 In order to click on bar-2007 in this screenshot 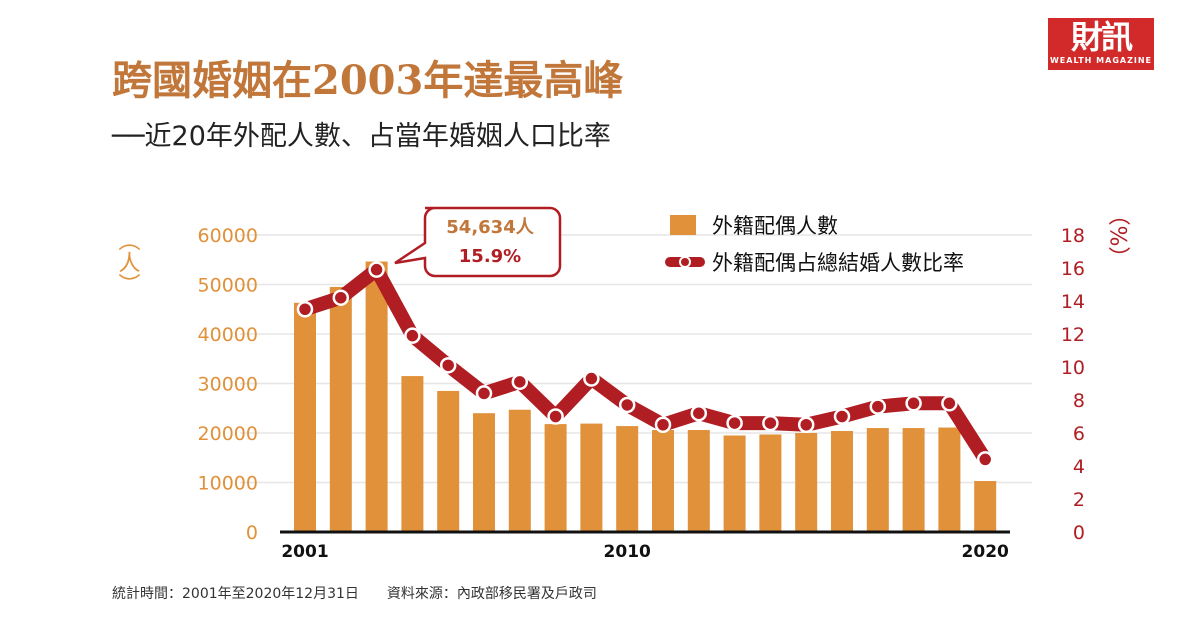, I will do `click(519, 470)`.